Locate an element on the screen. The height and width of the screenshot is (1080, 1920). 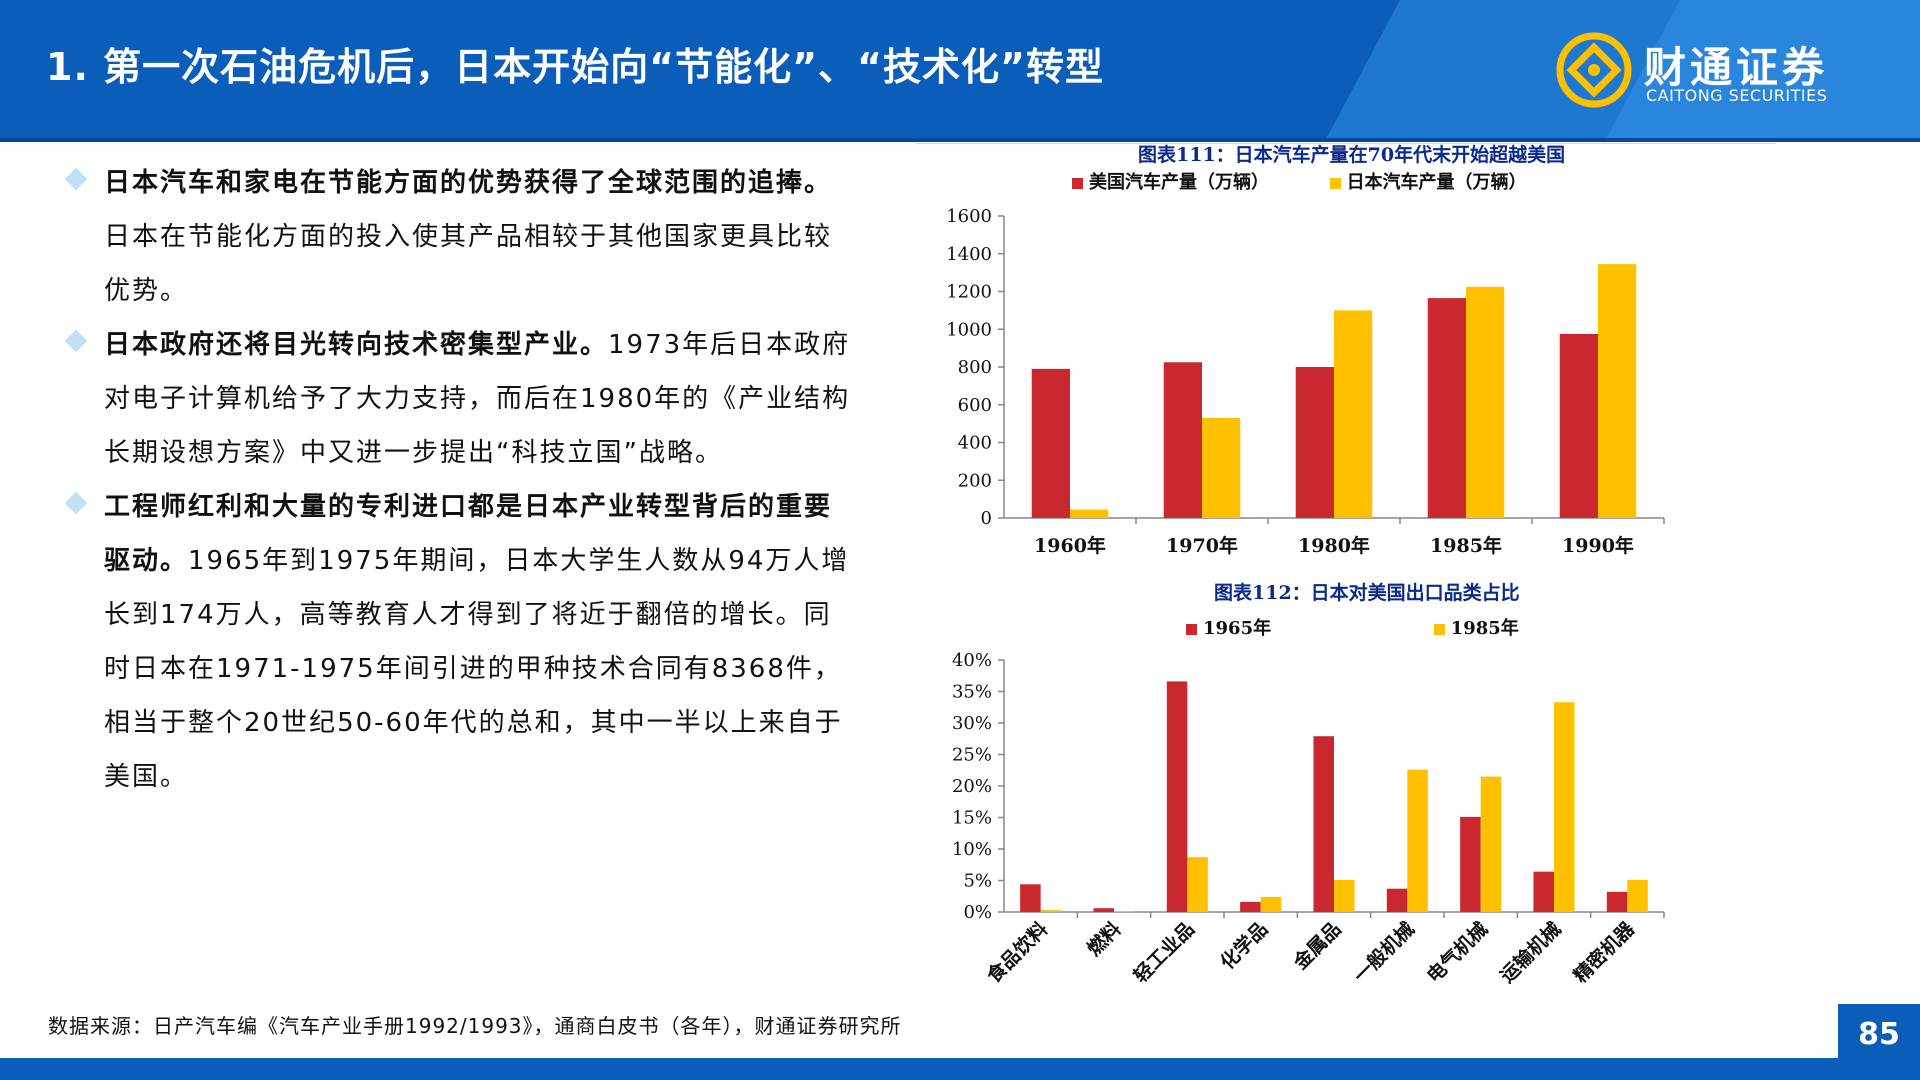
y-tick-label: 800 is located at coordinates (975, 367).